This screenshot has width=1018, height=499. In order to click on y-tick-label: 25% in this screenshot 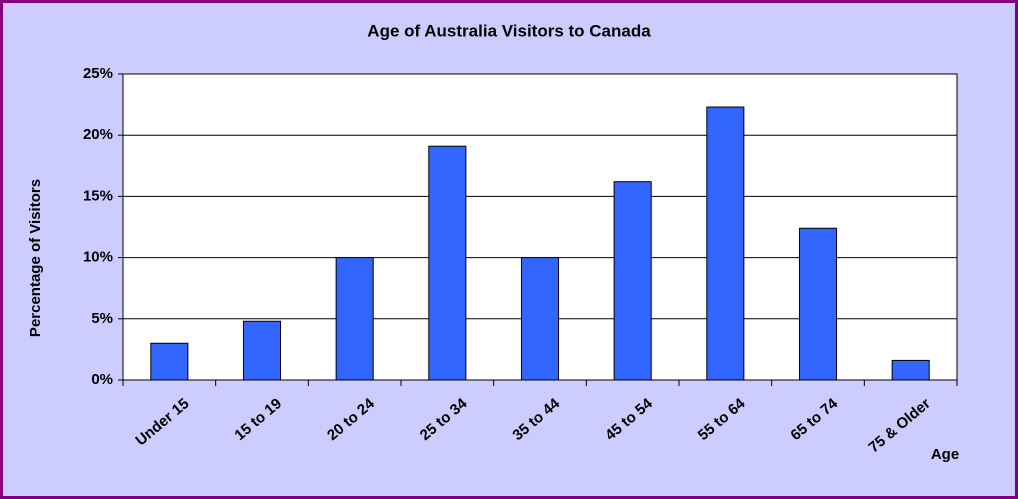, I will do `click(98, 73)`.